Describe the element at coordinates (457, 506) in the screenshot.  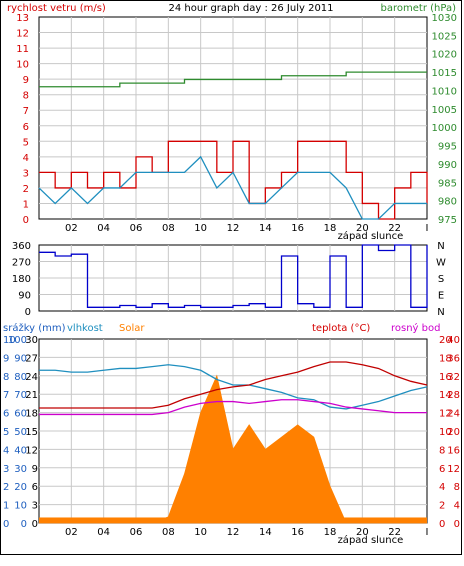
I see `temp-axis-tick-outer: 4` at that location.